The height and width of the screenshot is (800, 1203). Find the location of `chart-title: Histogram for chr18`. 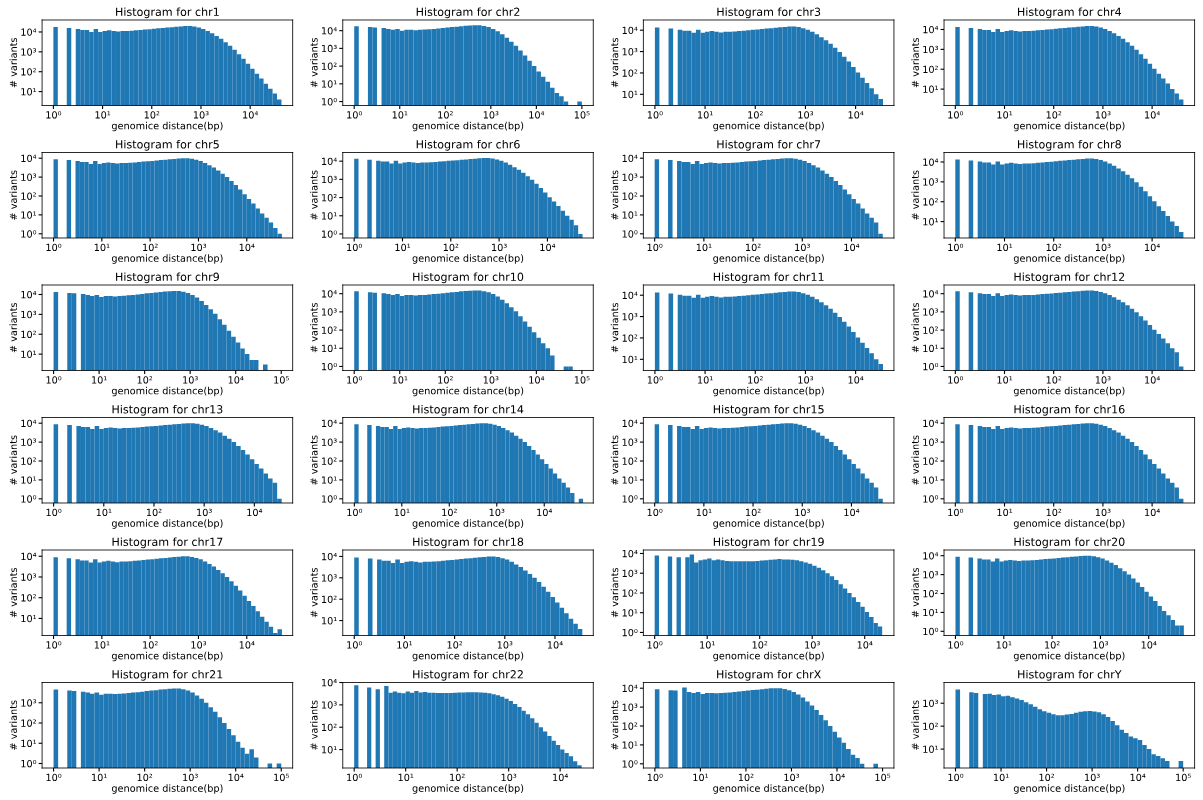

chart-title: Histogram for chr18 is located at coordinates (468, 543).